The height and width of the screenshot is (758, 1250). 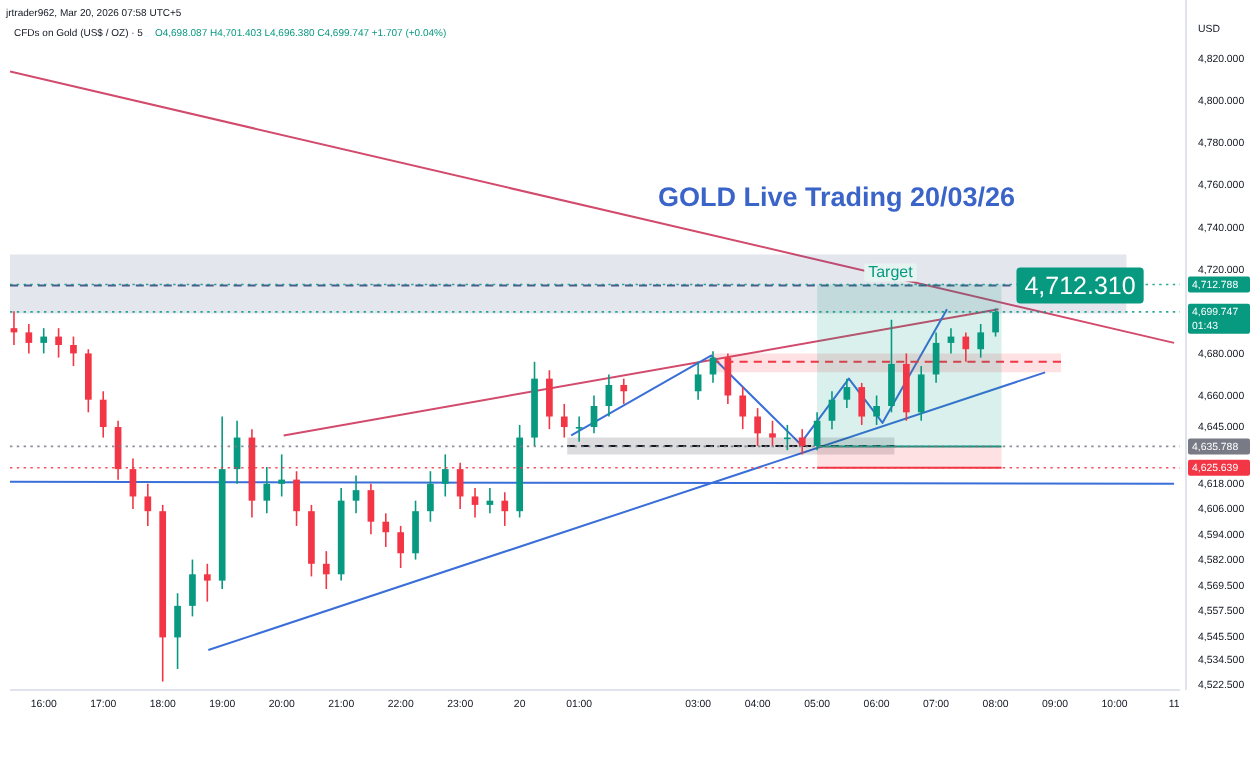 I want to click on text: GOLD Live Trading 20/03/26, so click(x=837, y=197).